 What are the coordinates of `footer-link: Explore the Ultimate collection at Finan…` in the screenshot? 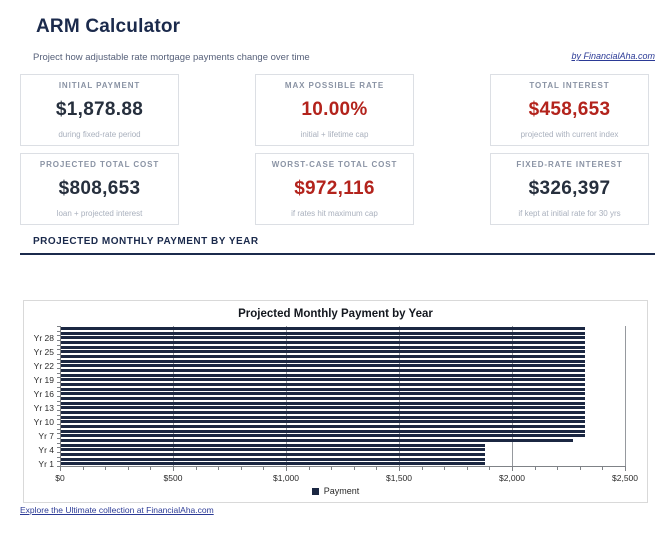 It's located at (117, 510).